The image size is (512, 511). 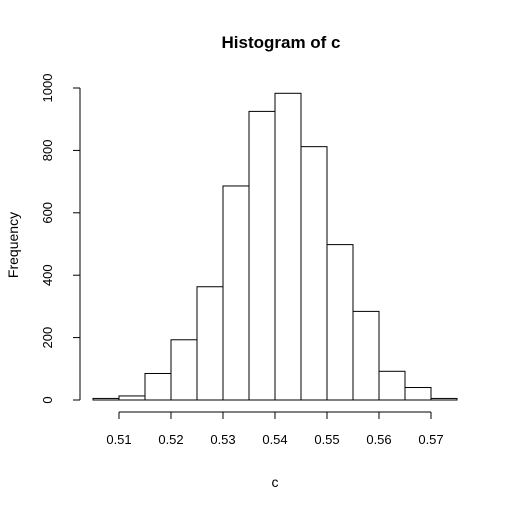 What do you see at coordinates (47, 399) in the screenshot?
I see `y-tick-label: 0` at bounding box center [47, 399].